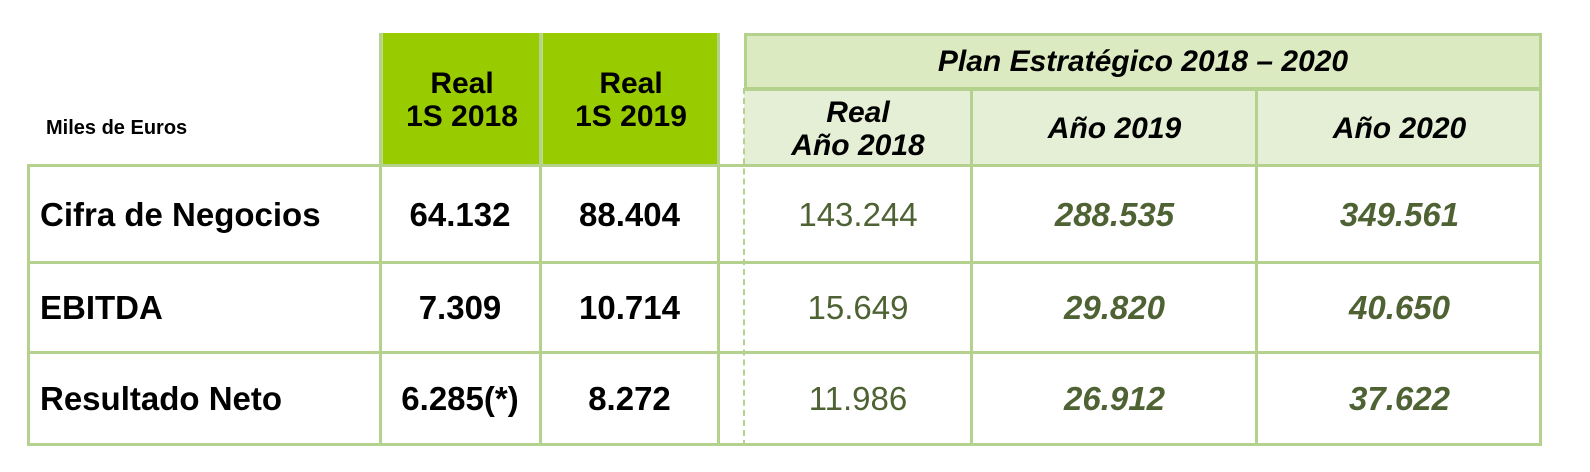 Image resolution: width=1590 pixels, height=472 pixels. Describe the element at coordinates (462, 83) in the screenshot. I see `header-real-1s-2018-line1: Real` at that location.